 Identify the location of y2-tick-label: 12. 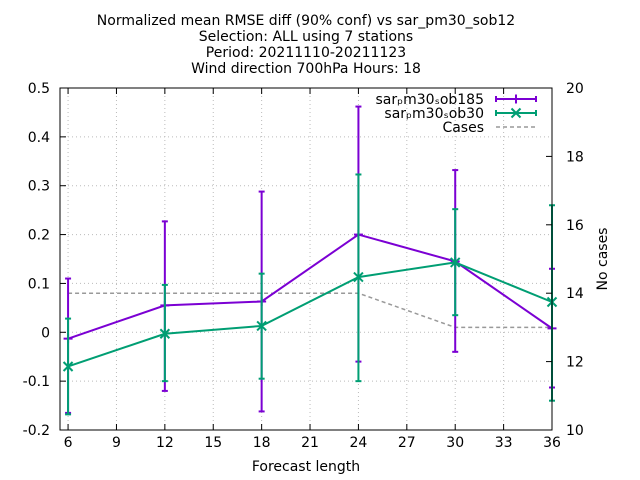
(575, 363).